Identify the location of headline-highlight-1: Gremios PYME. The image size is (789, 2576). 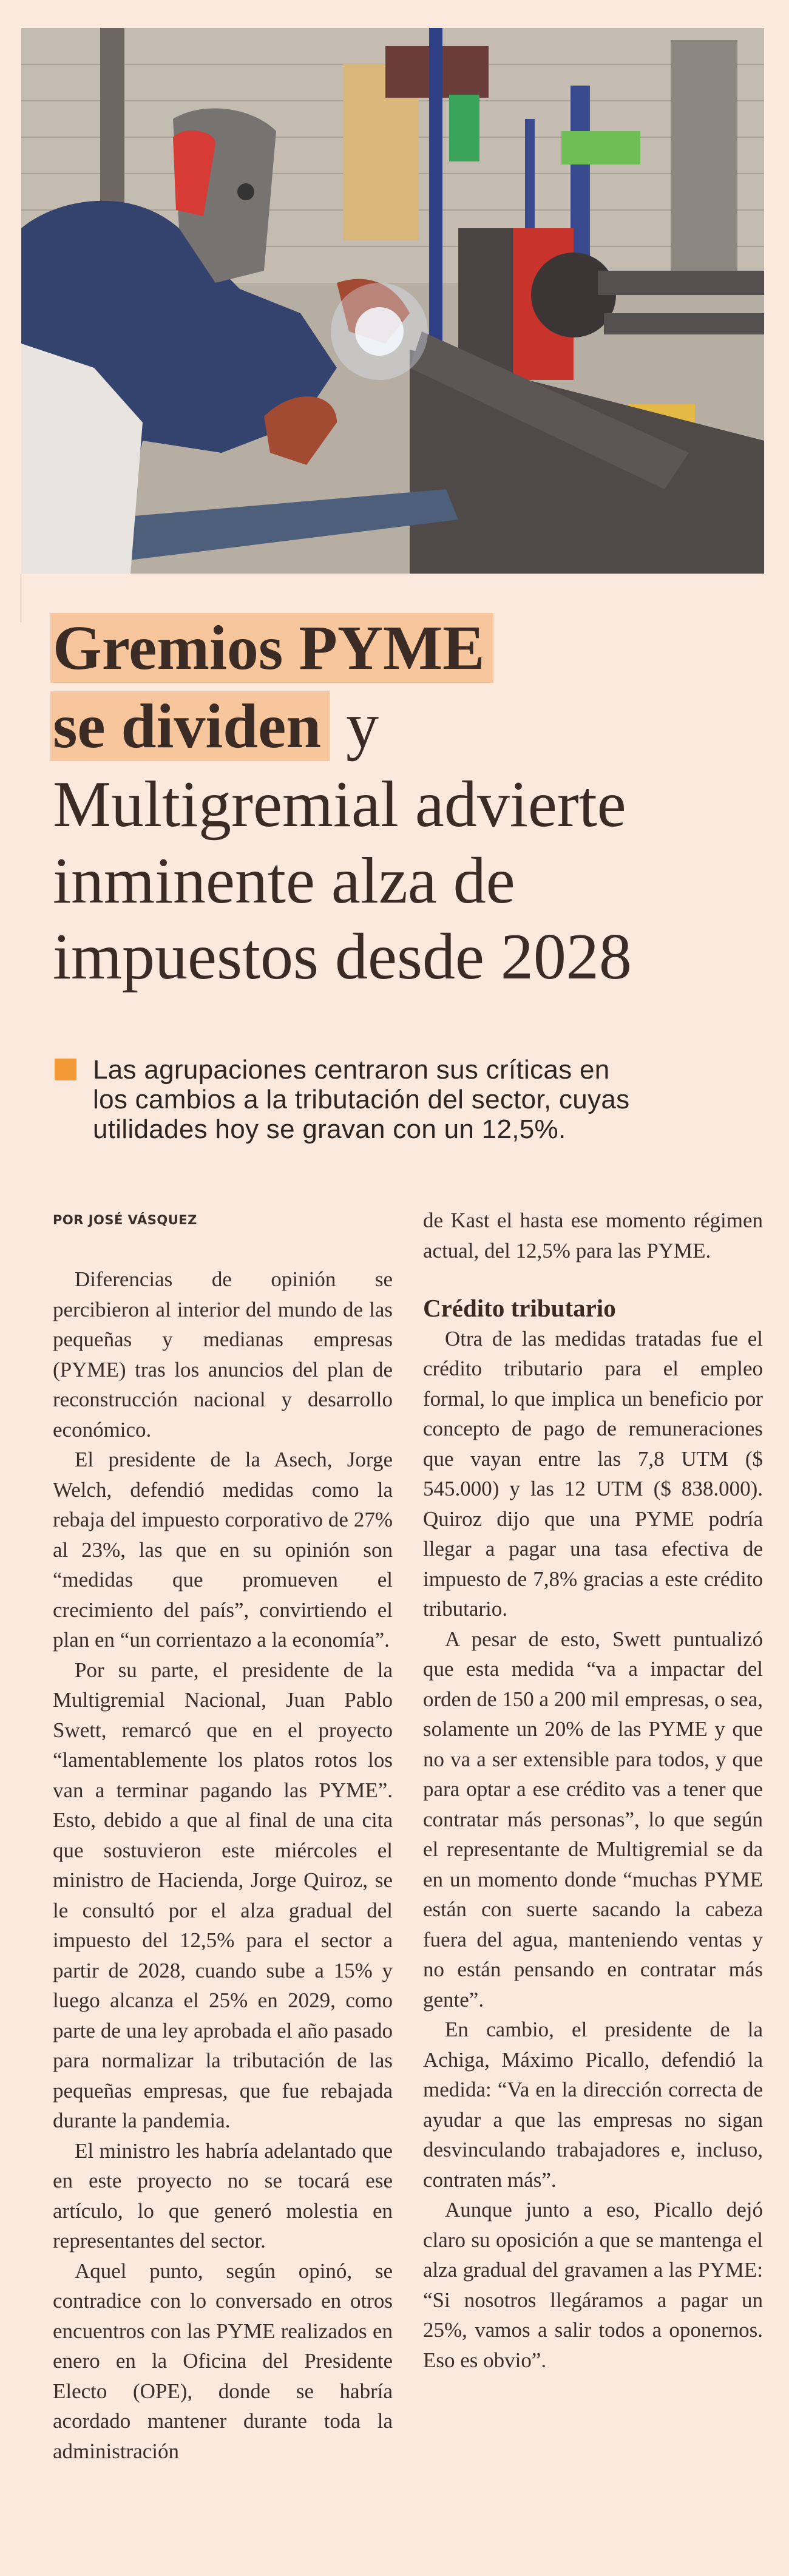
(271, 648).